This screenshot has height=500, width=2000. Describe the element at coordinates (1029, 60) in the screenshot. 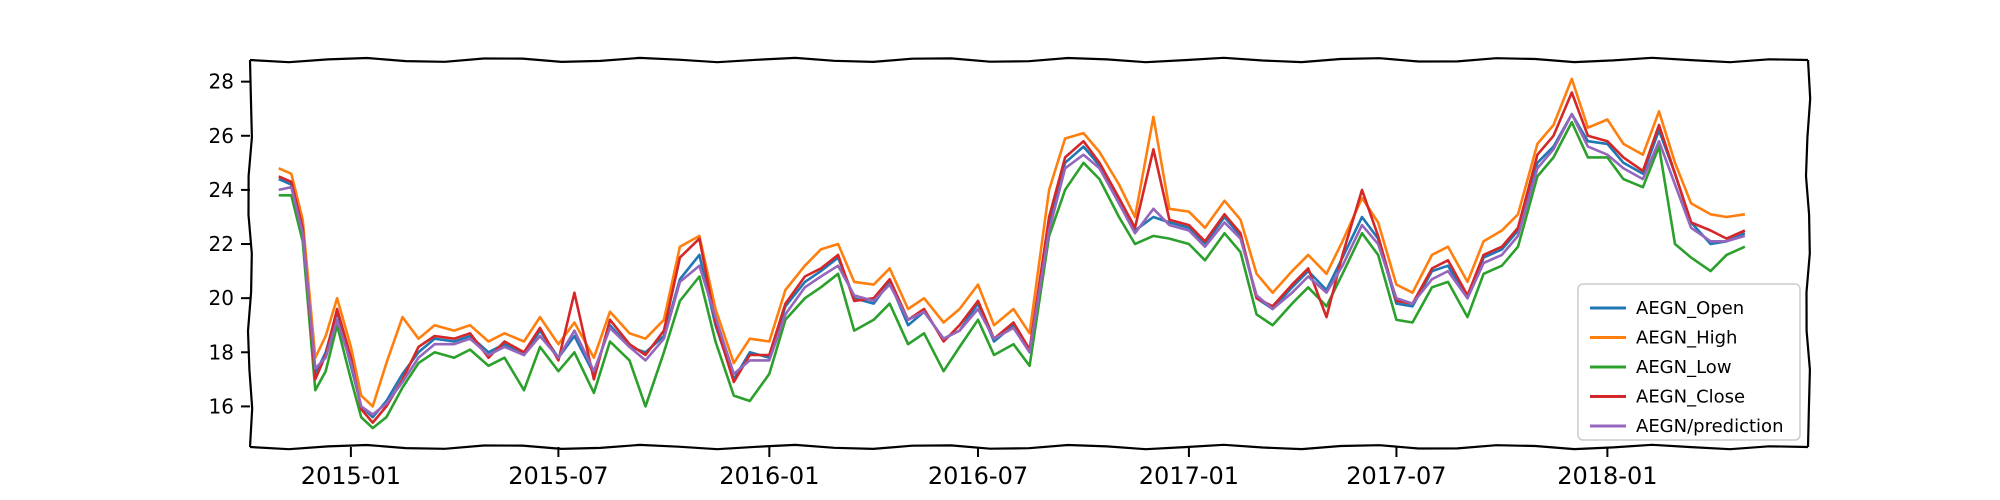

I see `frame-top` at that location.